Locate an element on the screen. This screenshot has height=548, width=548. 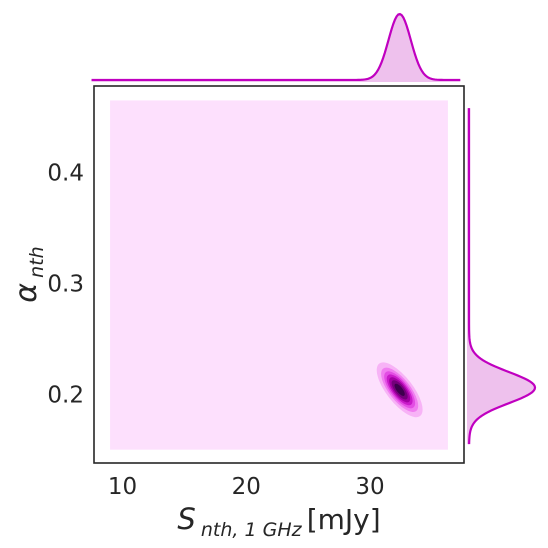
y-axis-label: α nth is located at coordinates (28, 274).